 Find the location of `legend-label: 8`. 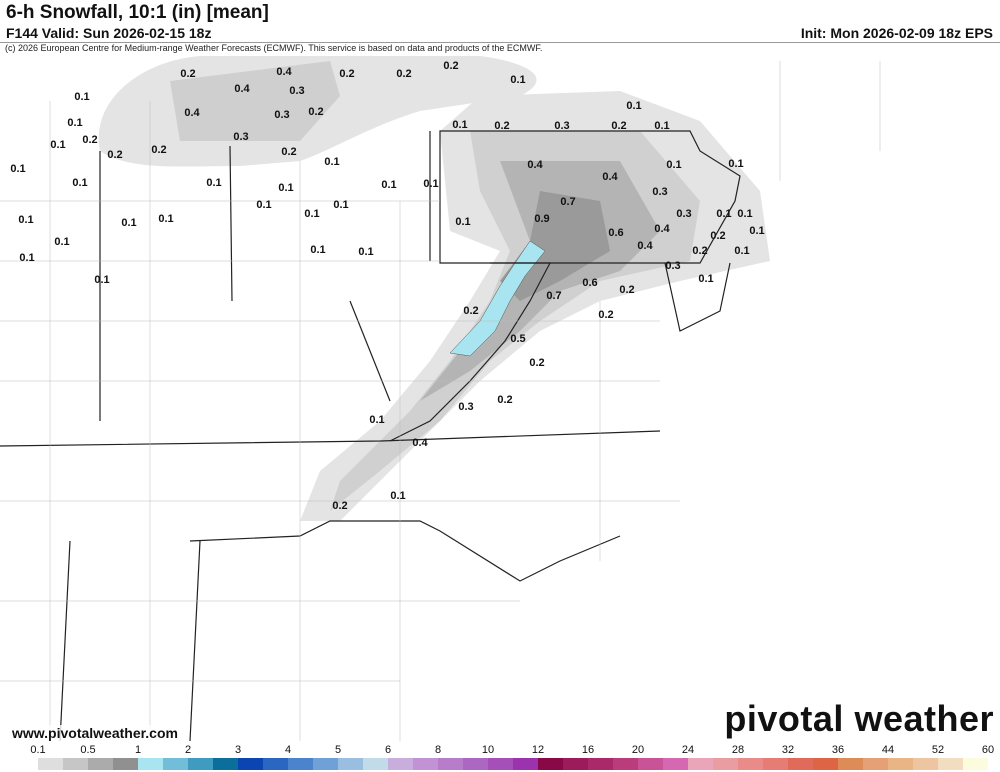

legend-label: 8 is located at coordinates (438, 750).